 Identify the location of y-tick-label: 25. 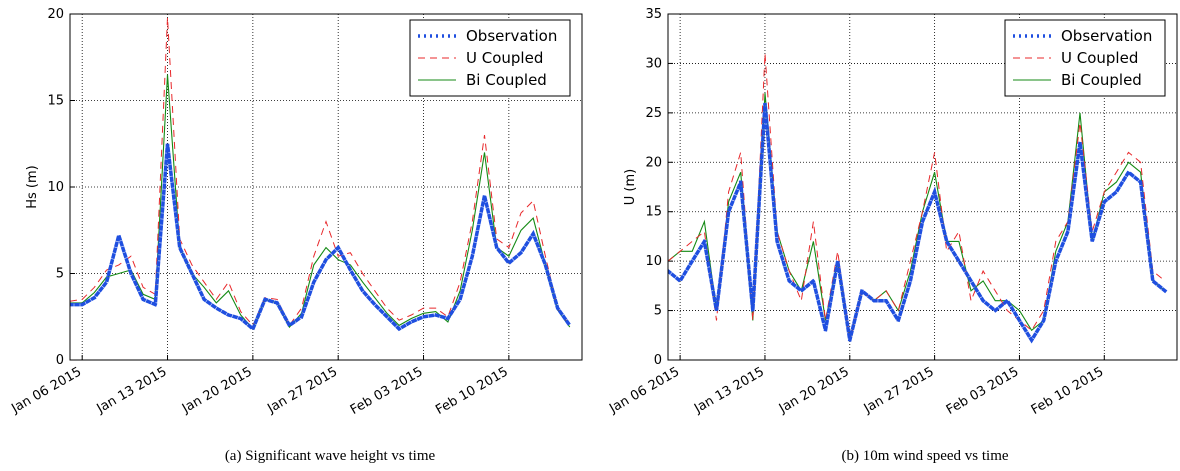
(653, 113).